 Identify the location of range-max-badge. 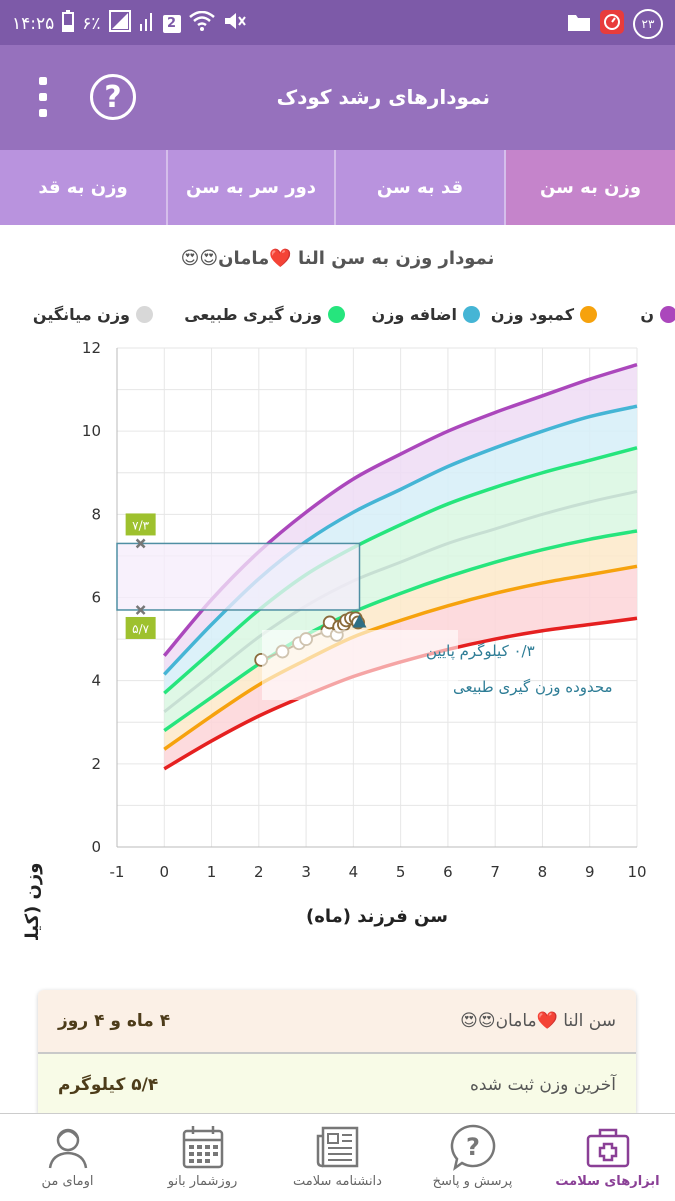
(140, 524).